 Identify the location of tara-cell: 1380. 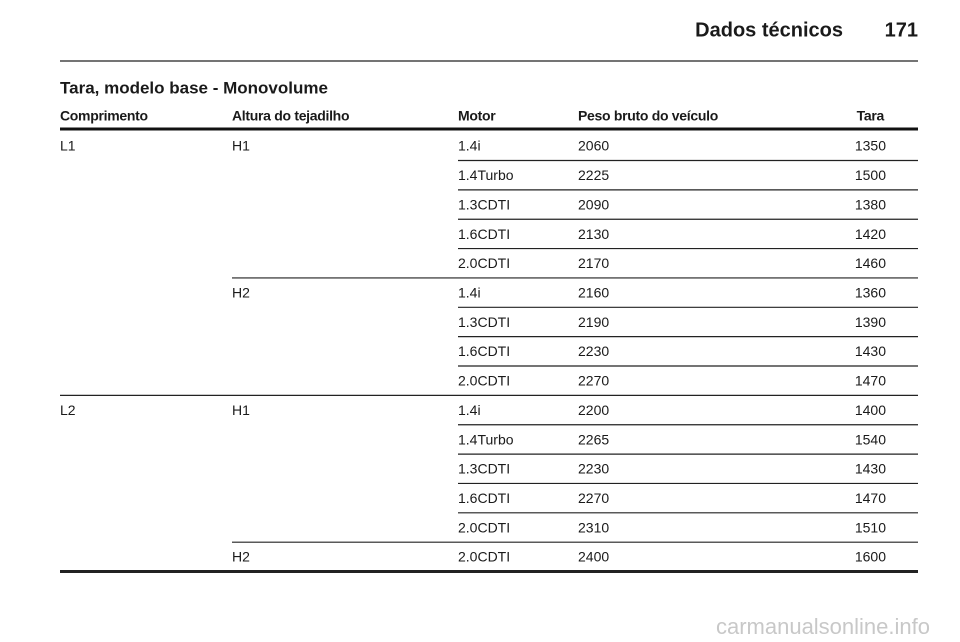
(870, 204).